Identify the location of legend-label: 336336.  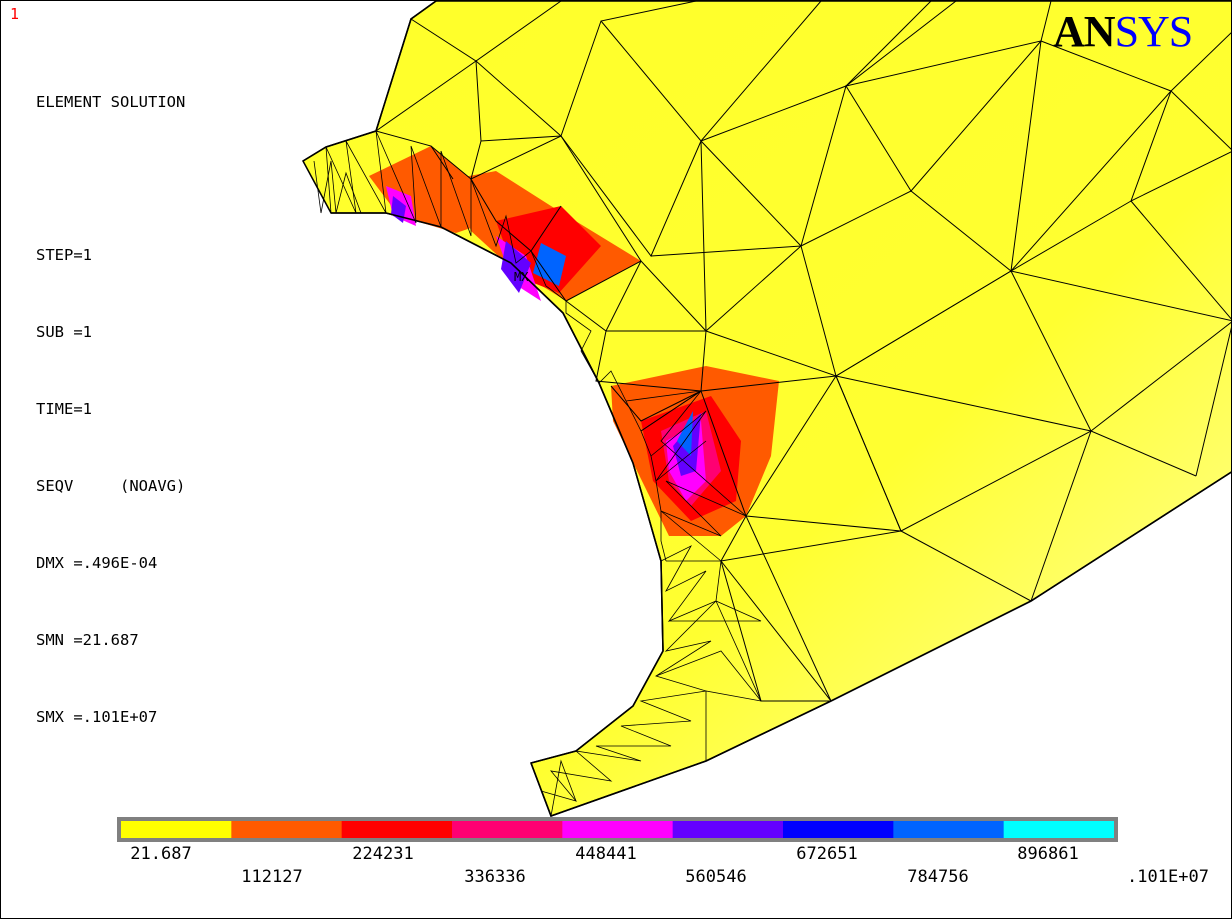
(495, 877).